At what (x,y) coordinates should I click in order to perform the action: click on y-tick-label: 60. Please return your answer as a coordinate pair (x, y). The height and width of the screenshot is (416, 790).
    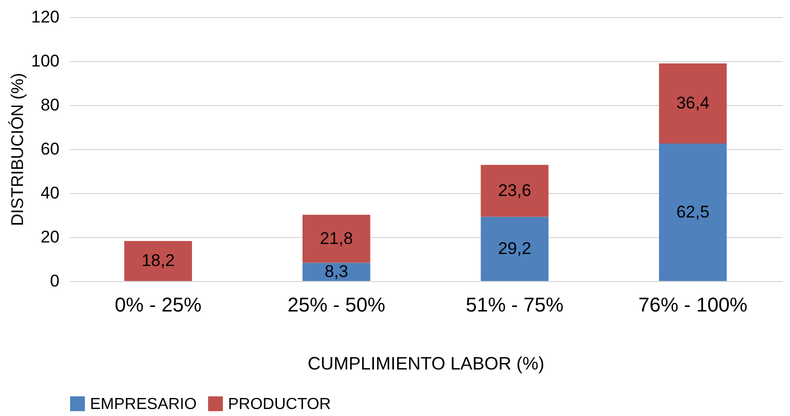
    Looking at the image, I should click on (50, 149).